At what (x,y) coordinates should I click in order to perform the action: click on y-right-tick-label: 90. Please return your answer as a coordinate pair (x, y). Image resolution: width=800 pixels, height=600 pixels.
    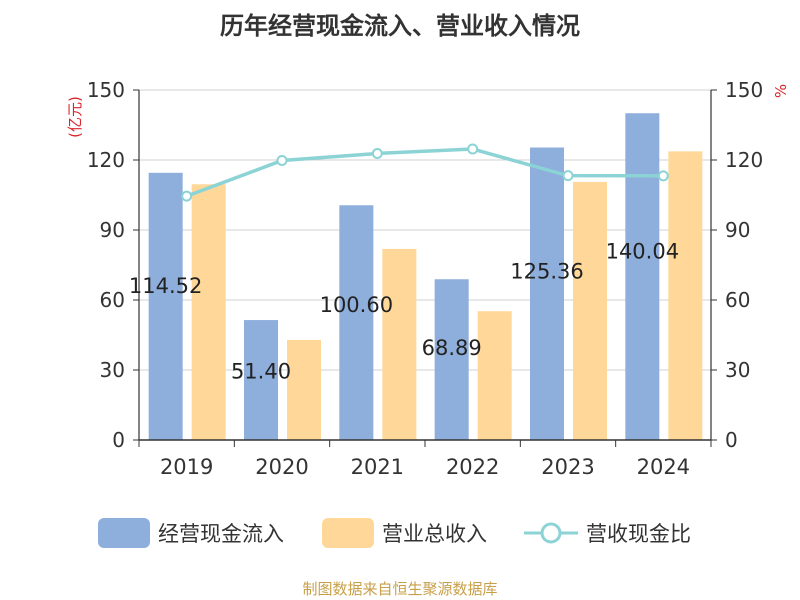
    Looking at the image, I should click on (737, 230).